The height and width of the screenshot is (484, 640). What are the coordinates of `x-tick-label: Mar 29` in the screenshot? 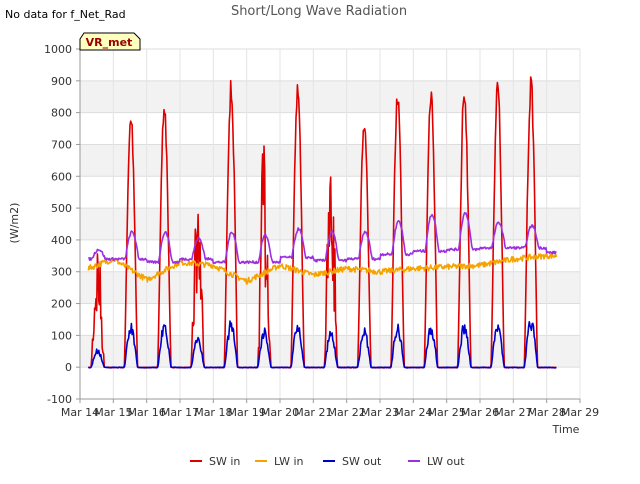 It's located at (580, 412).